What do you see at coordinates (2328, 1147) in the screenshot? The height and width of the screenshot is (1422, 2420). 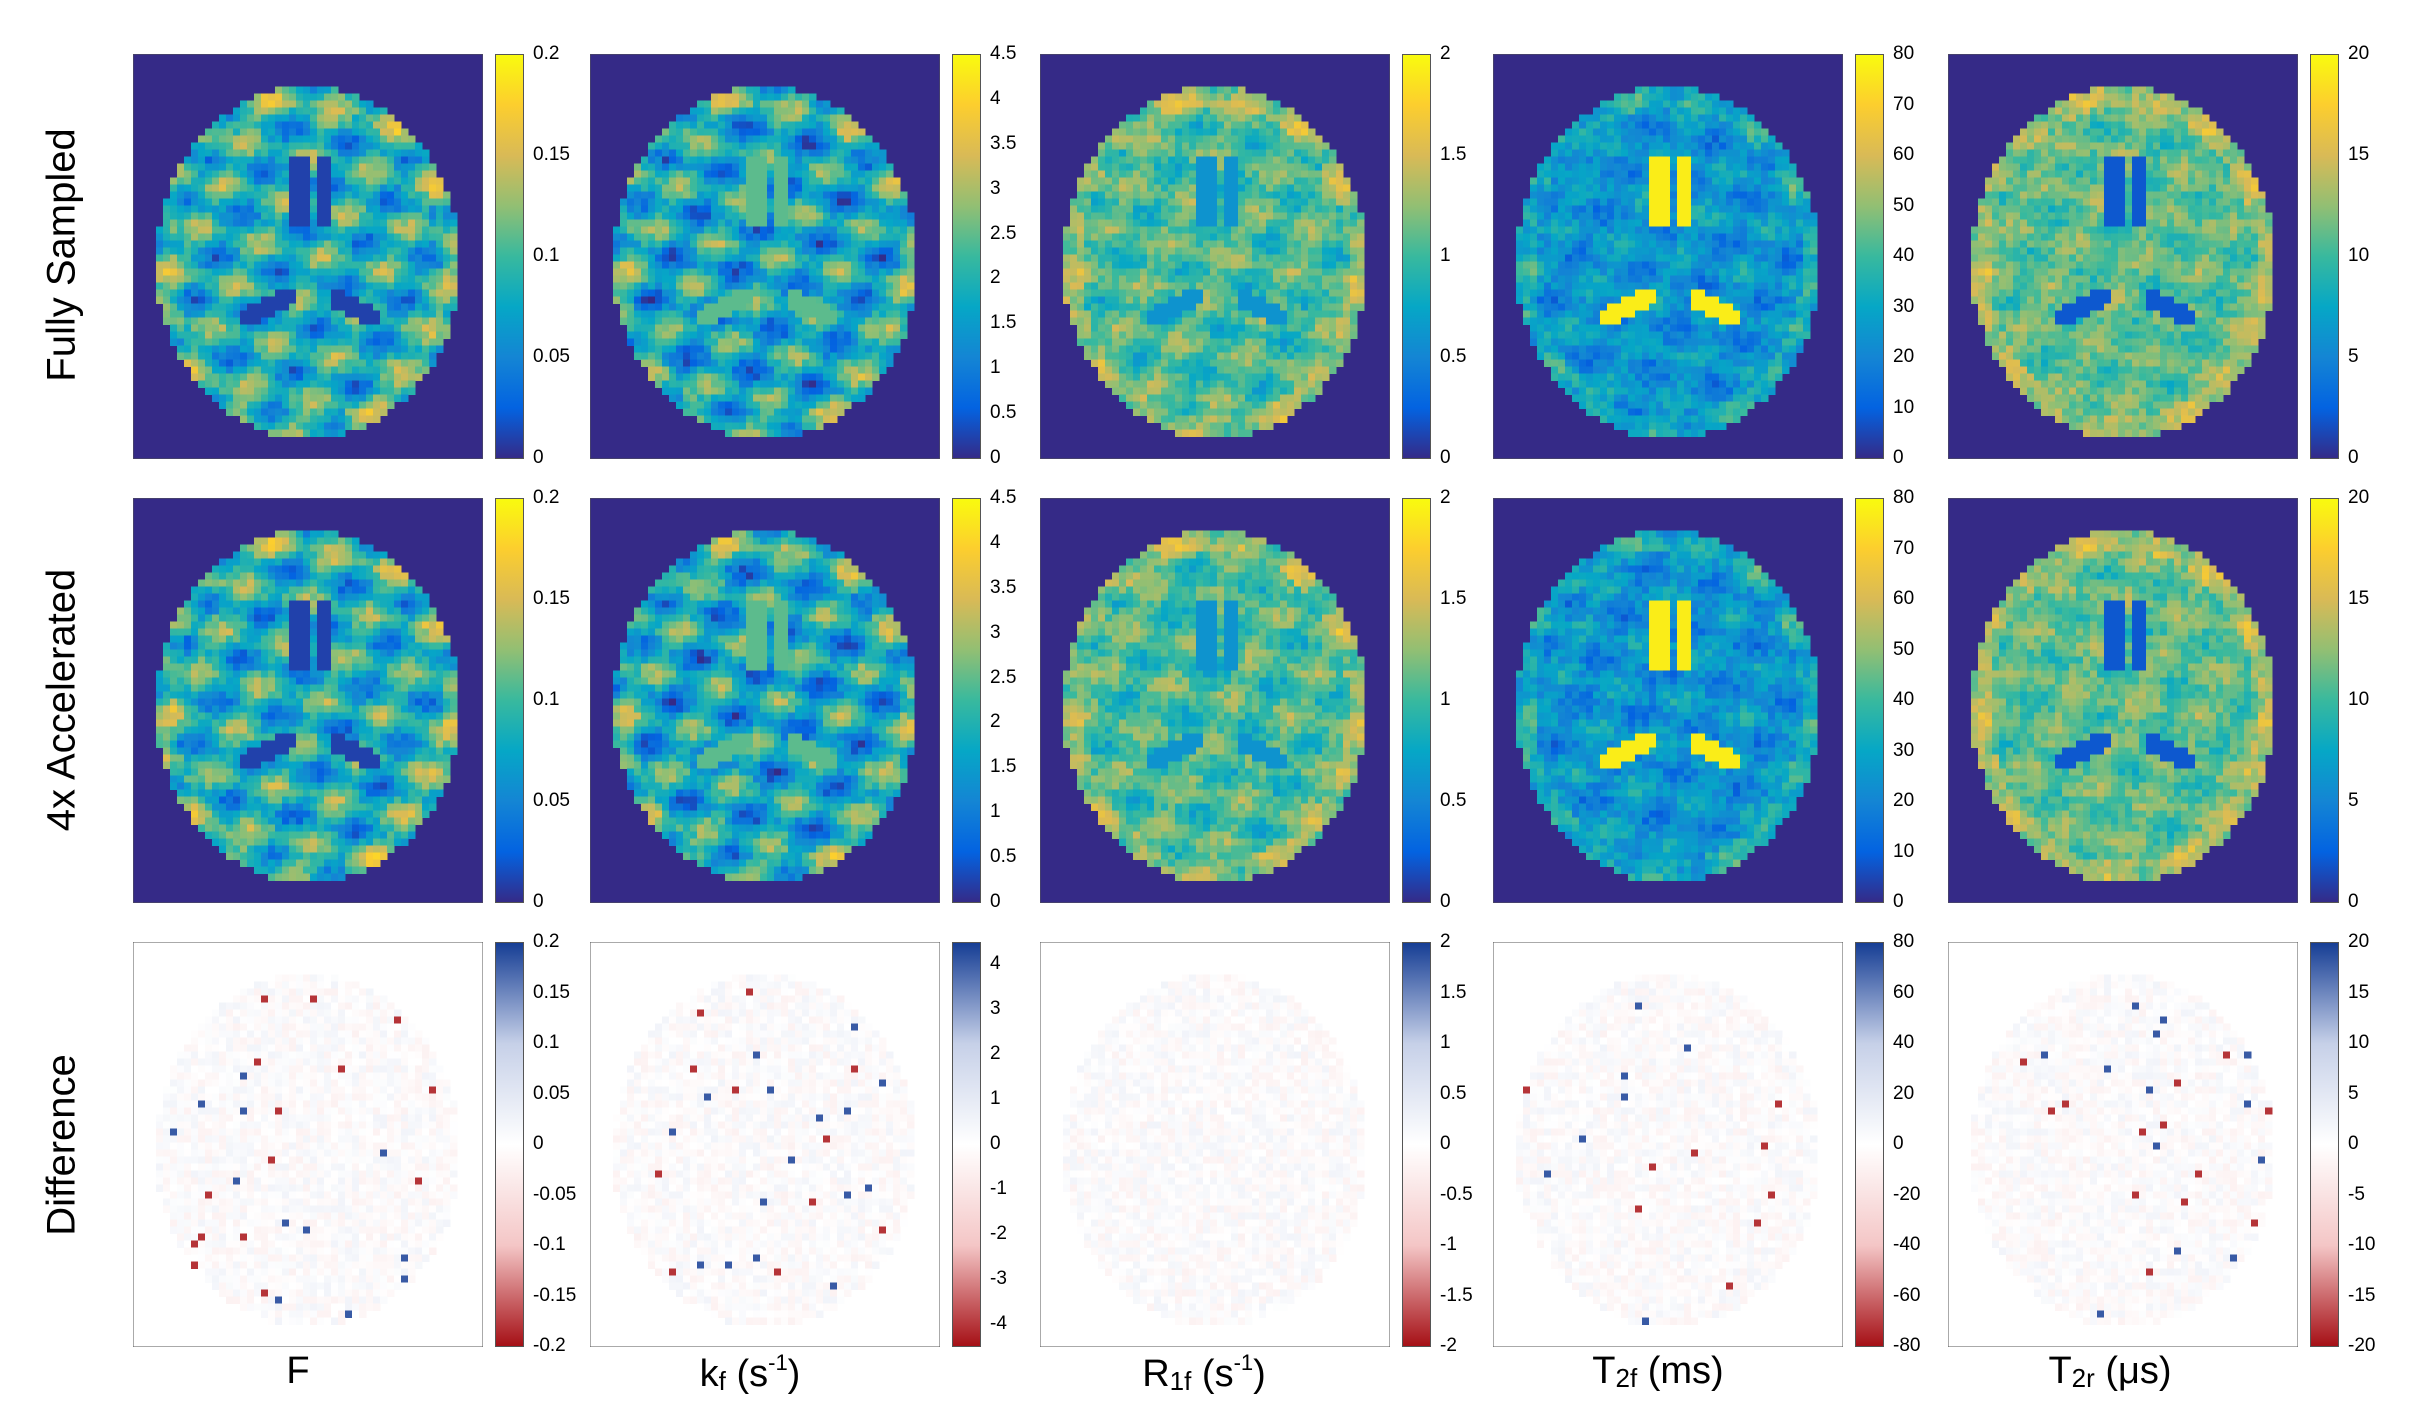 I see `colorbar-row3-col5` at bounding box center [2328, 1147].